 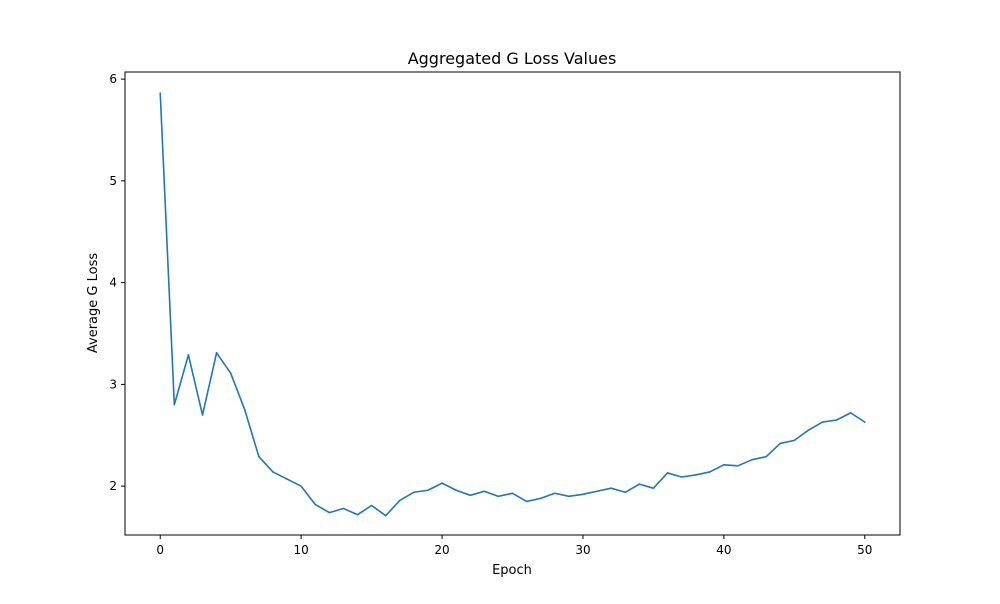 I want to click on y-tick-label: 3, so click(x=113, y=384).